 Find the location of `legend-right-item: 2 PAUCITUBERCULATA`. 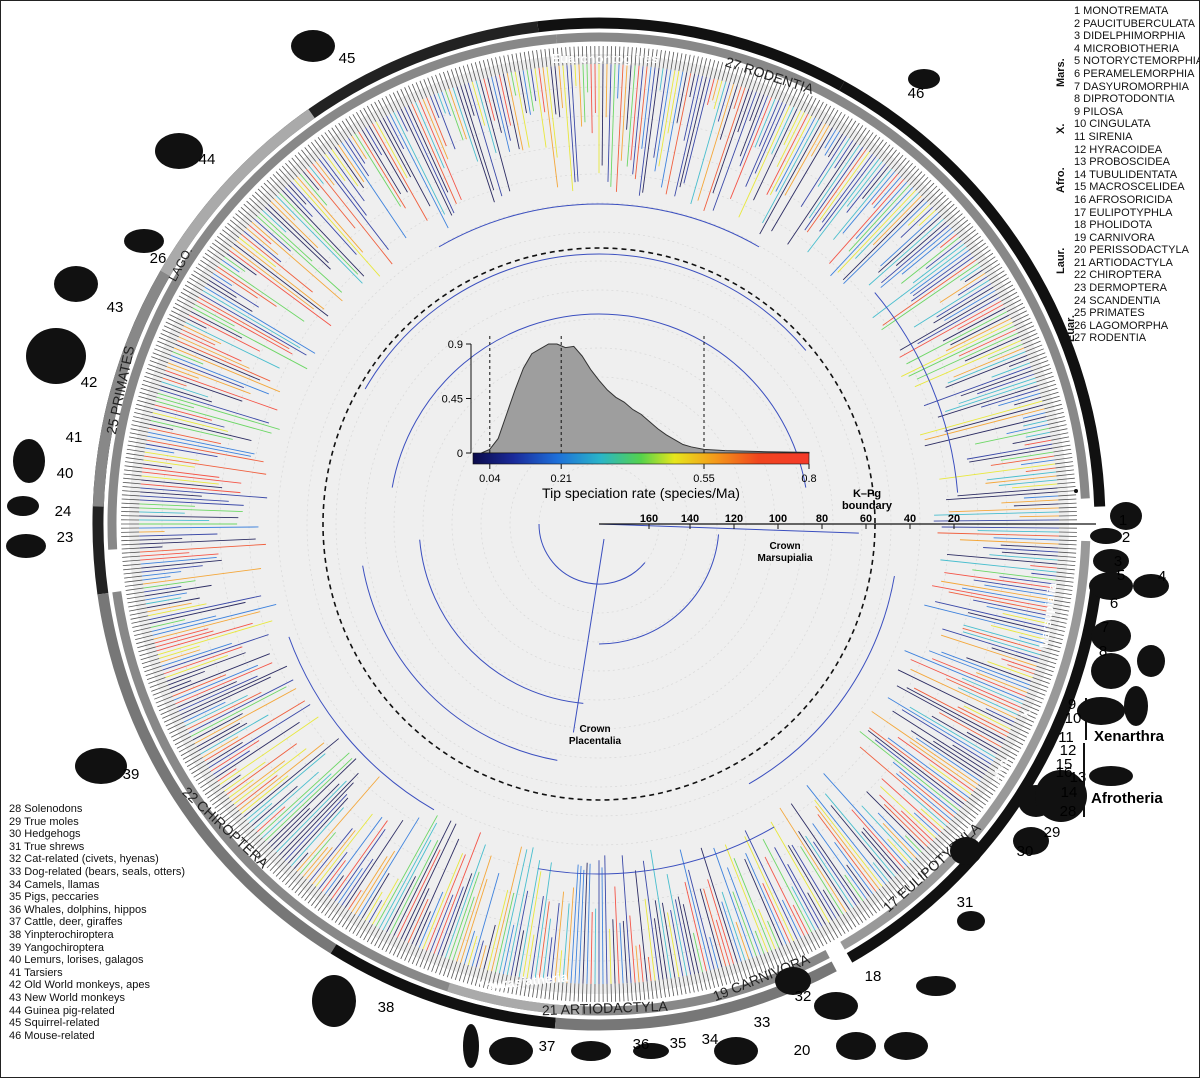

legend-right-item: 2 PAUCITUBERCULATA is located at coordinates (1137, 24).